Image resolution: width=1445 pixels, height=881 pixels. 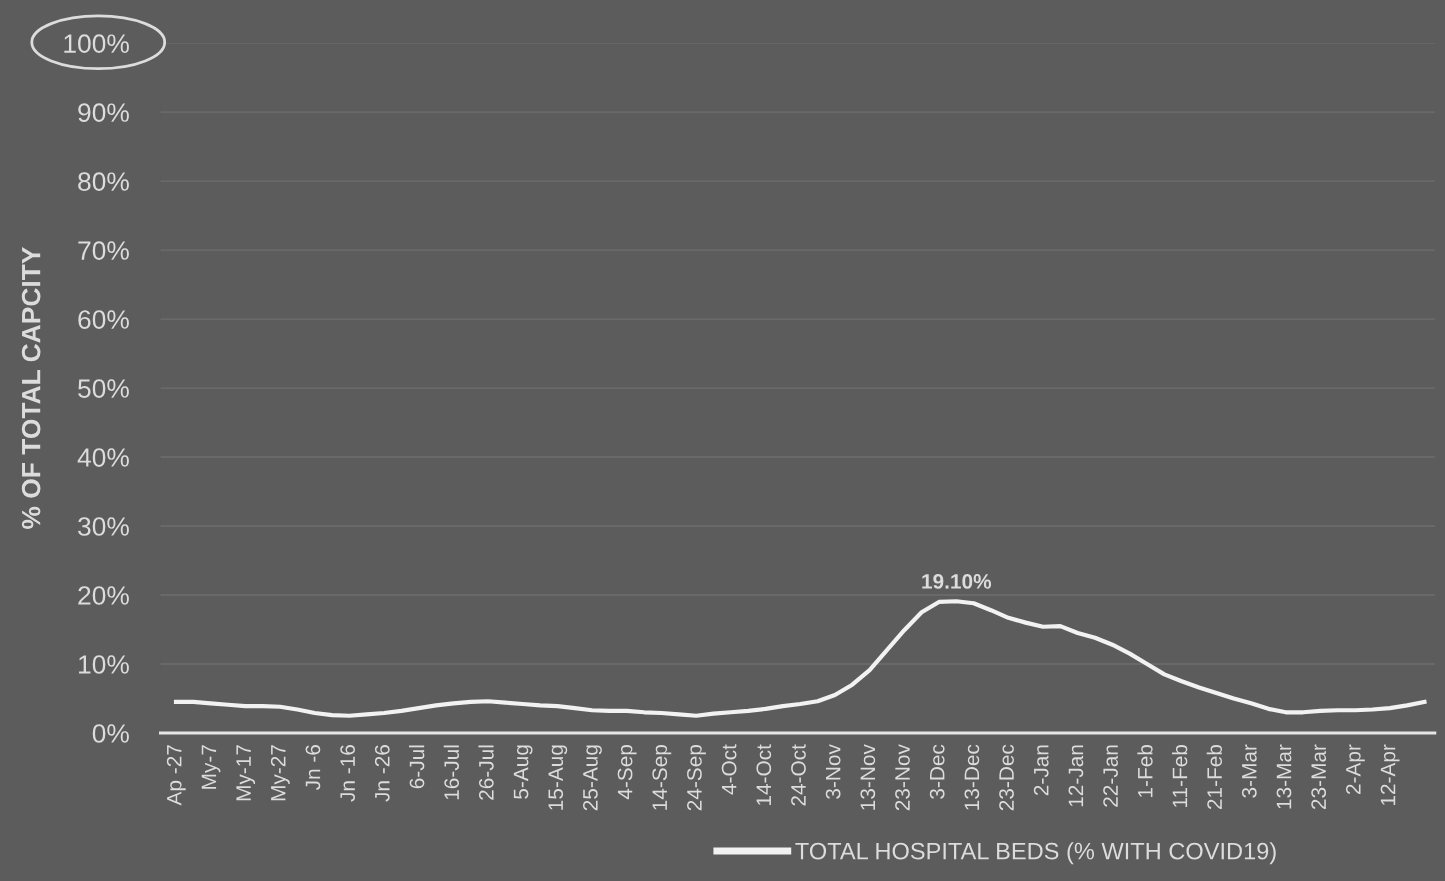 What do you see at coordinates (382, 773) in the screenshot?
I see `x-tick-label: Jn -26` at bounding box center [382, 773].